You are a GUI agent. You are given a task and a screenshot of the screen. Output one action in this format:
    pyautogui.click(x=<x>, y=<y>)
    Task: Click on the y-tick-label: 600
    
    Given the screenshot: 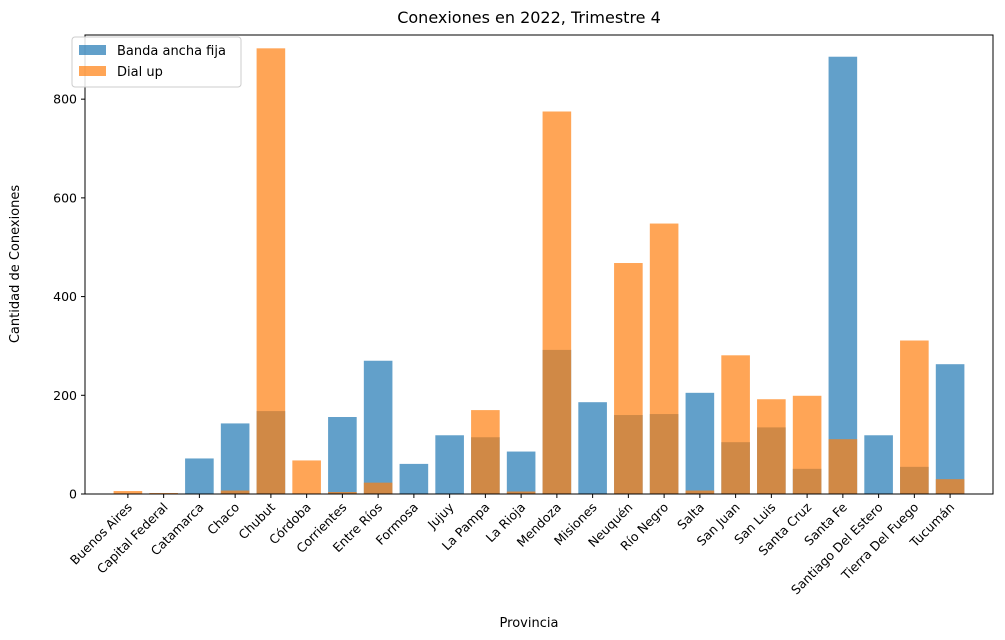 What is the action you would take?
    pyautogui.click(x=65, y=197)
    